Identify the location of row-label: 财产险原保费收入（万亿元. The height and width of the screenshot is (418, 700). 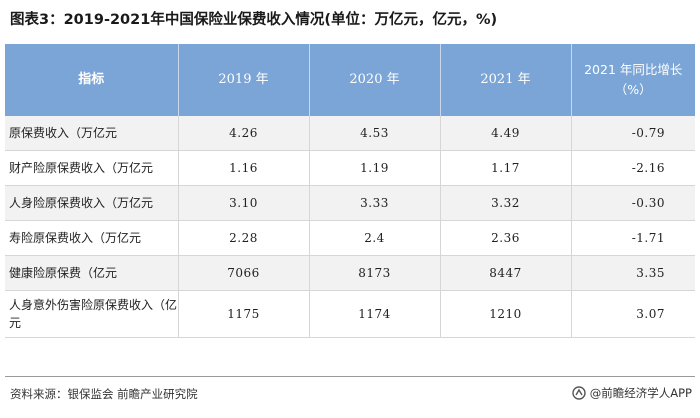
(92, 168).